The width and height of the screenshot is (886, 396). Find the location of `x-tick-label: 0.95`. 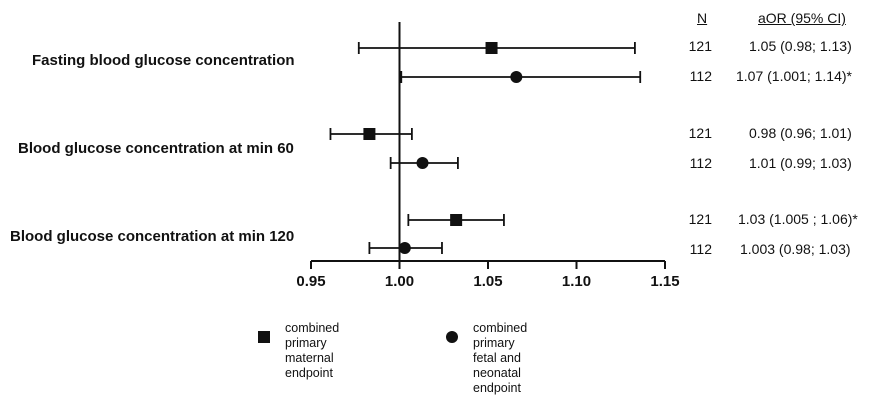

x-tick-label: 0.95 is located at coordinates (310, 281).